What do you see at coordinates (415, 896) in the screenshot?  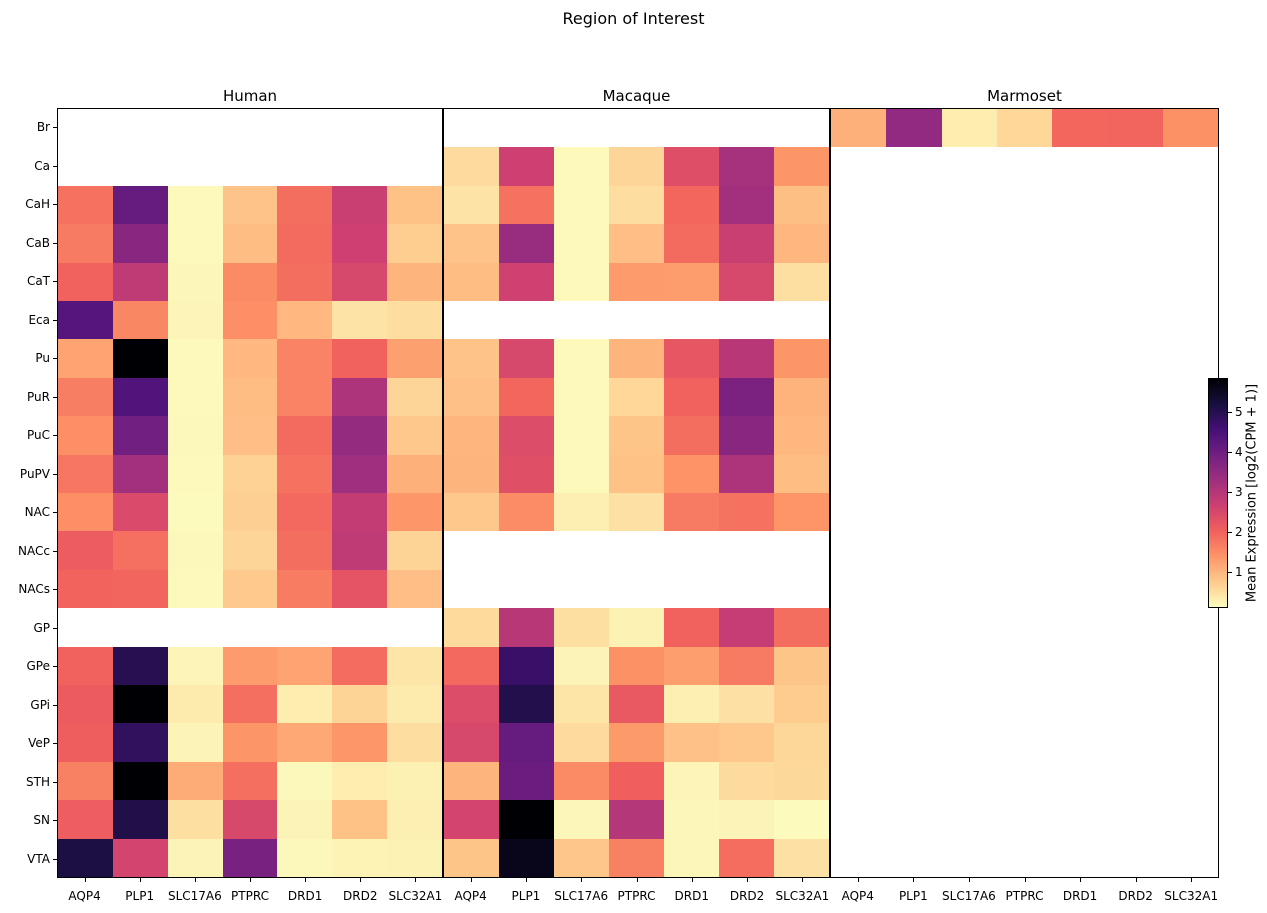 I see `x-tick-label: SLC32A1` at bounding box center [415, 896].